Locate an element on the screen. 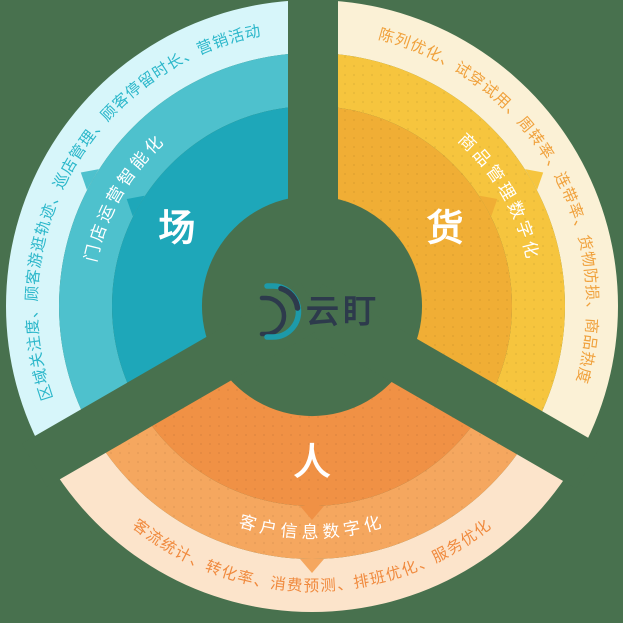 Image resolution: width=623 pixels, height=623 pixels. goods-arrow-inner is located at coordinates (488, 206).